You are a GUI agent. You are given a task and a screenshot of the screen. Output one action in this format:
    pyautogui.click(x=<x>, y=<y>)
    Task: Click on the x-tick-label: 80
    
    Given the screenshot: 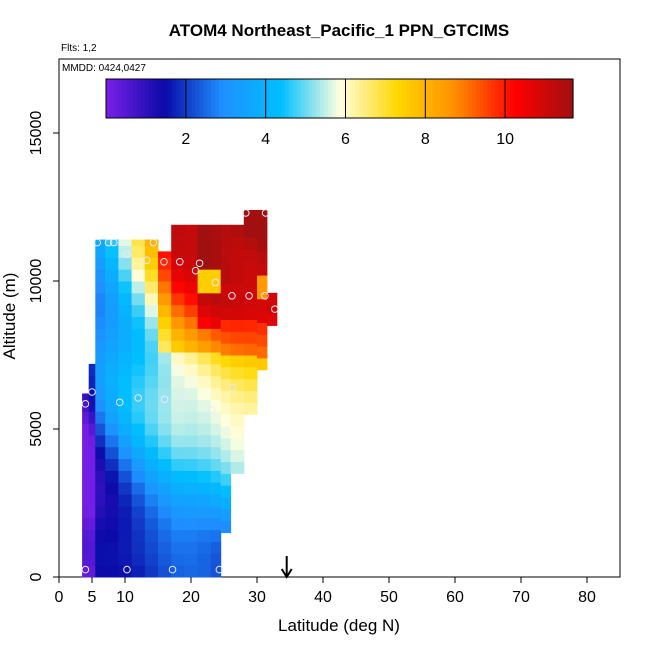 What is the action you would take?
    pyautogui.click(x=587, y=597)
    